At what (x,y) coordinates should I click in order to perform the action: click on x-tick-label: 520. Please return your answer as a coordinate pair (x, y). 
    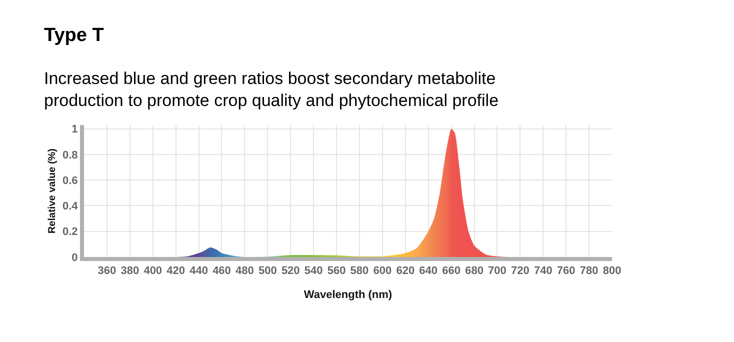
    Looking at the image, I should click on (290, 271).